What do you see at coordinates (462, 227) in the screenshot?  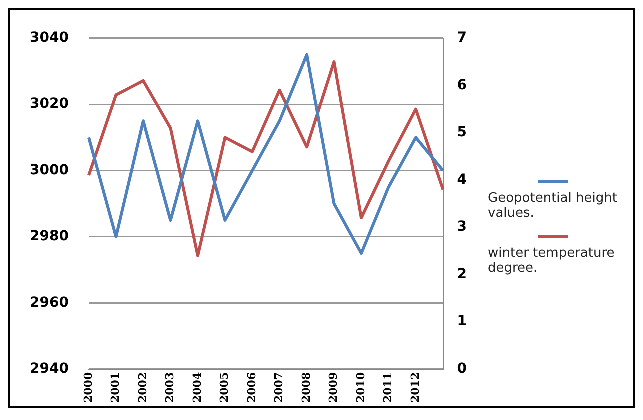 I see `y2-tick-label: 3` at bounding box center [462, 227].